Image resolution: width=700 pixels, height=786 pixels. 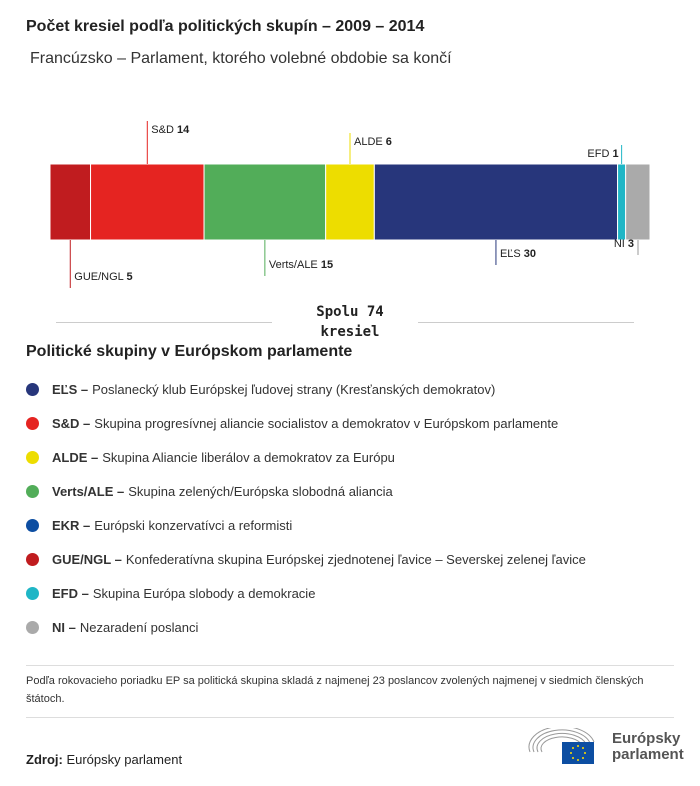 What do you see at coordinates (170, 130) in the screenshot?
I see `data-label-s-d: S&D 14` at bounding box center [170, 130].